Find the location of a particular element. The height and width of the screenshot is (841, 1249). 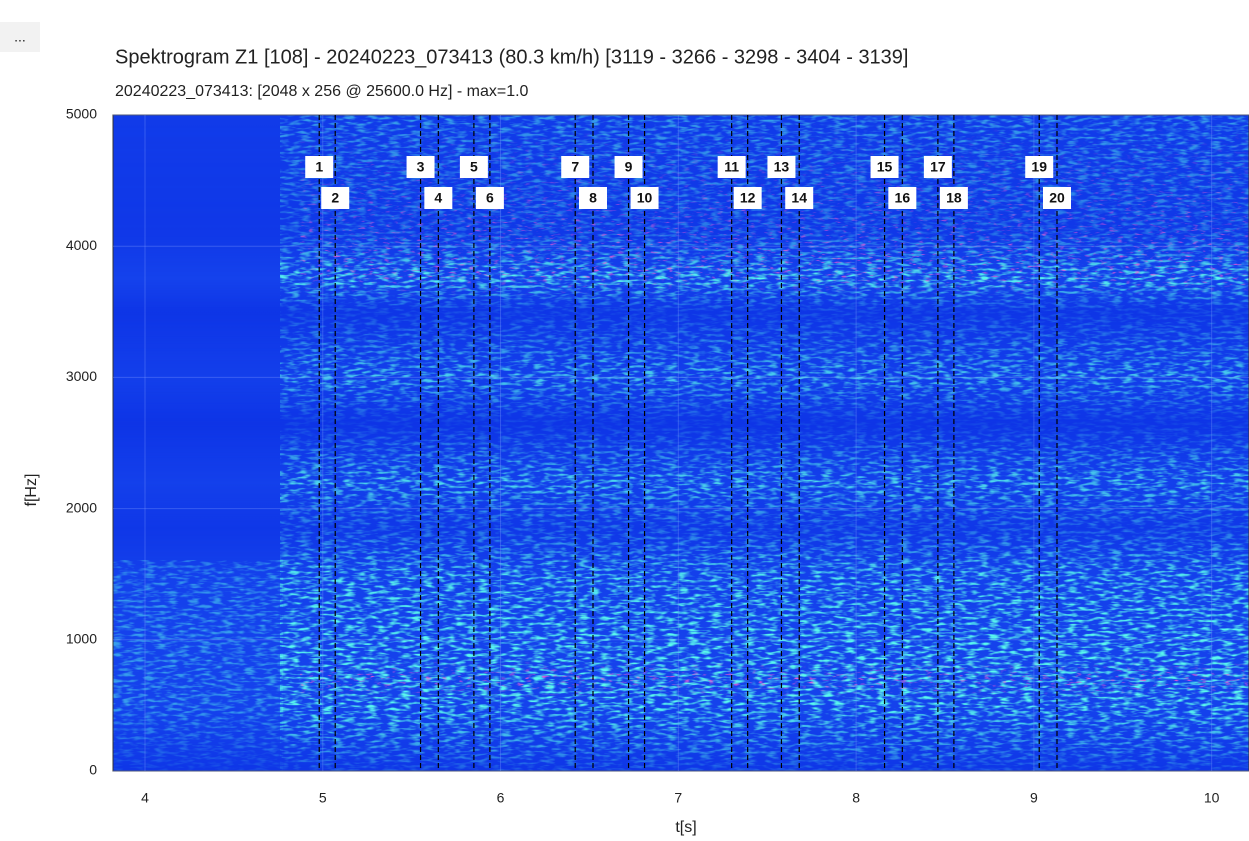

marker-label: 11 is located at coordinates (731, 167).